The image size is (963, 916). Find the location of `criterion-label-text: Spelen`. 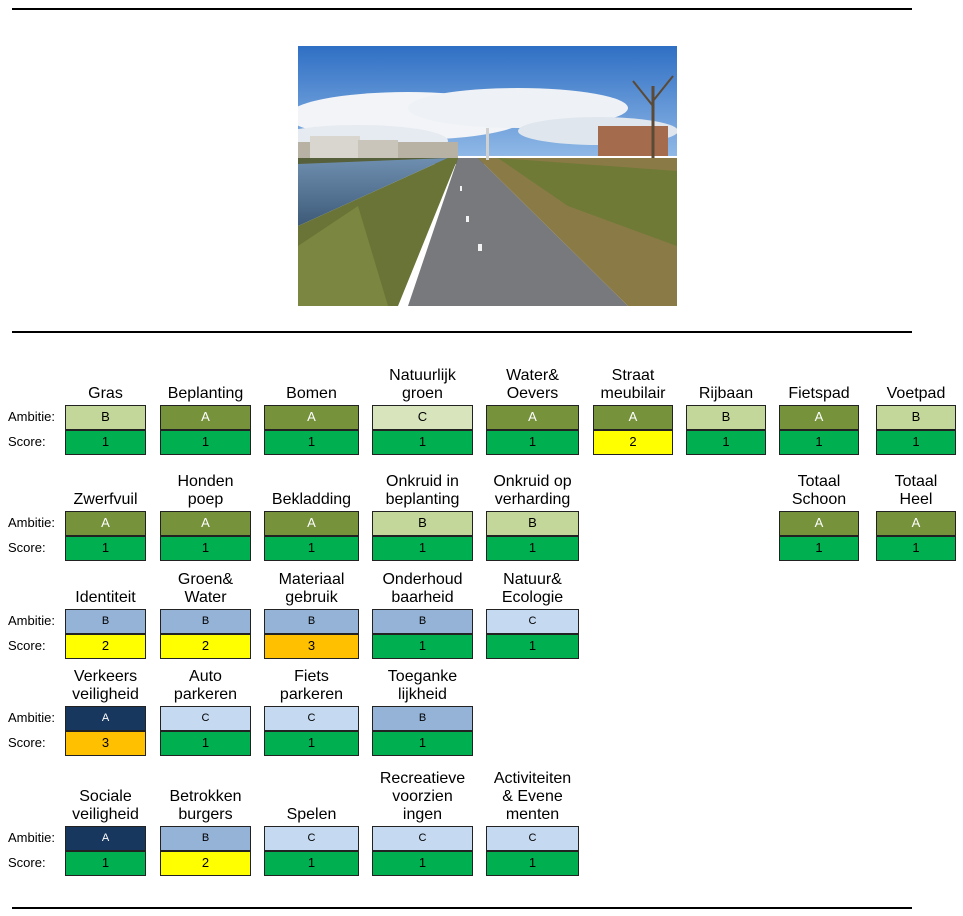

criterion-label-text: Spelen is located at coordinates (311, 814).